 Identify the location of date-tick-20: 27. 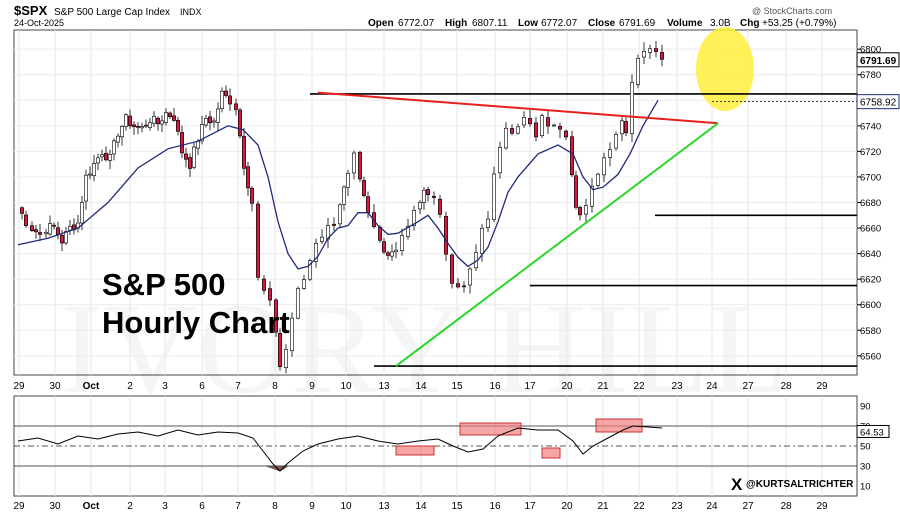
(748, 386).